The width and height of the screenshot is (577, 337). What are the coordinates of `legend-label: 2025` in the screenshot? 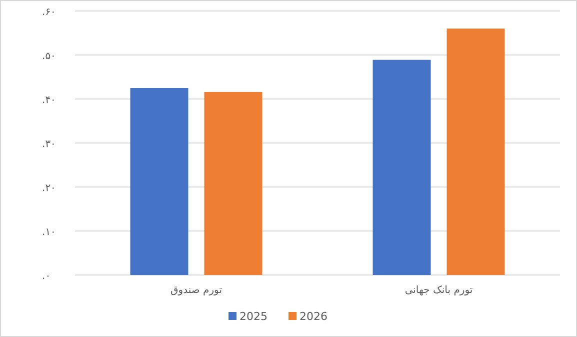 It's located at (254, 316).